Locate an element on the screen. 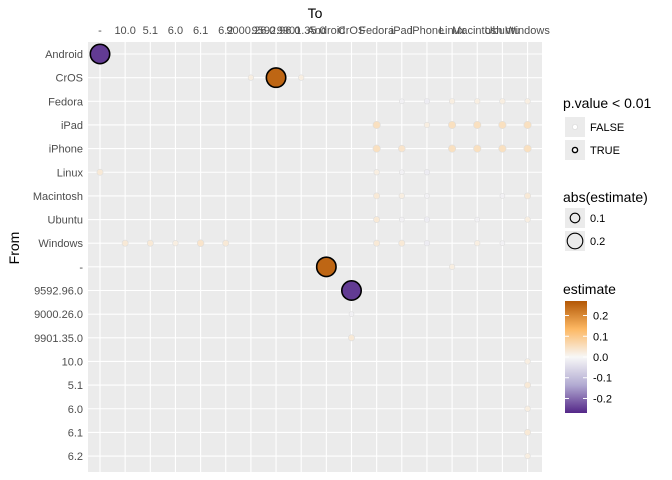 The height and width of the screenshot is (480, 672). legend-size-title: abs(estimate) is located at coordinates (605, 197).